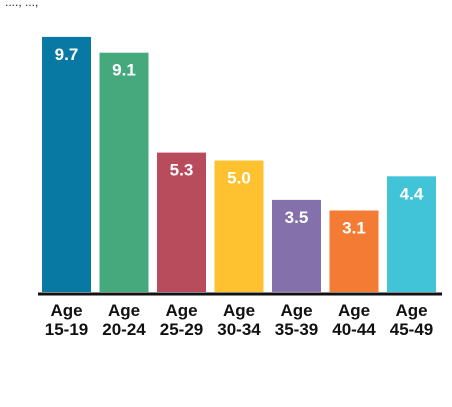 Image resolution: width=452 pixels, height=407 pixels. I want to click on bar-value-label-40-44: 3.1, so click(354, 228).